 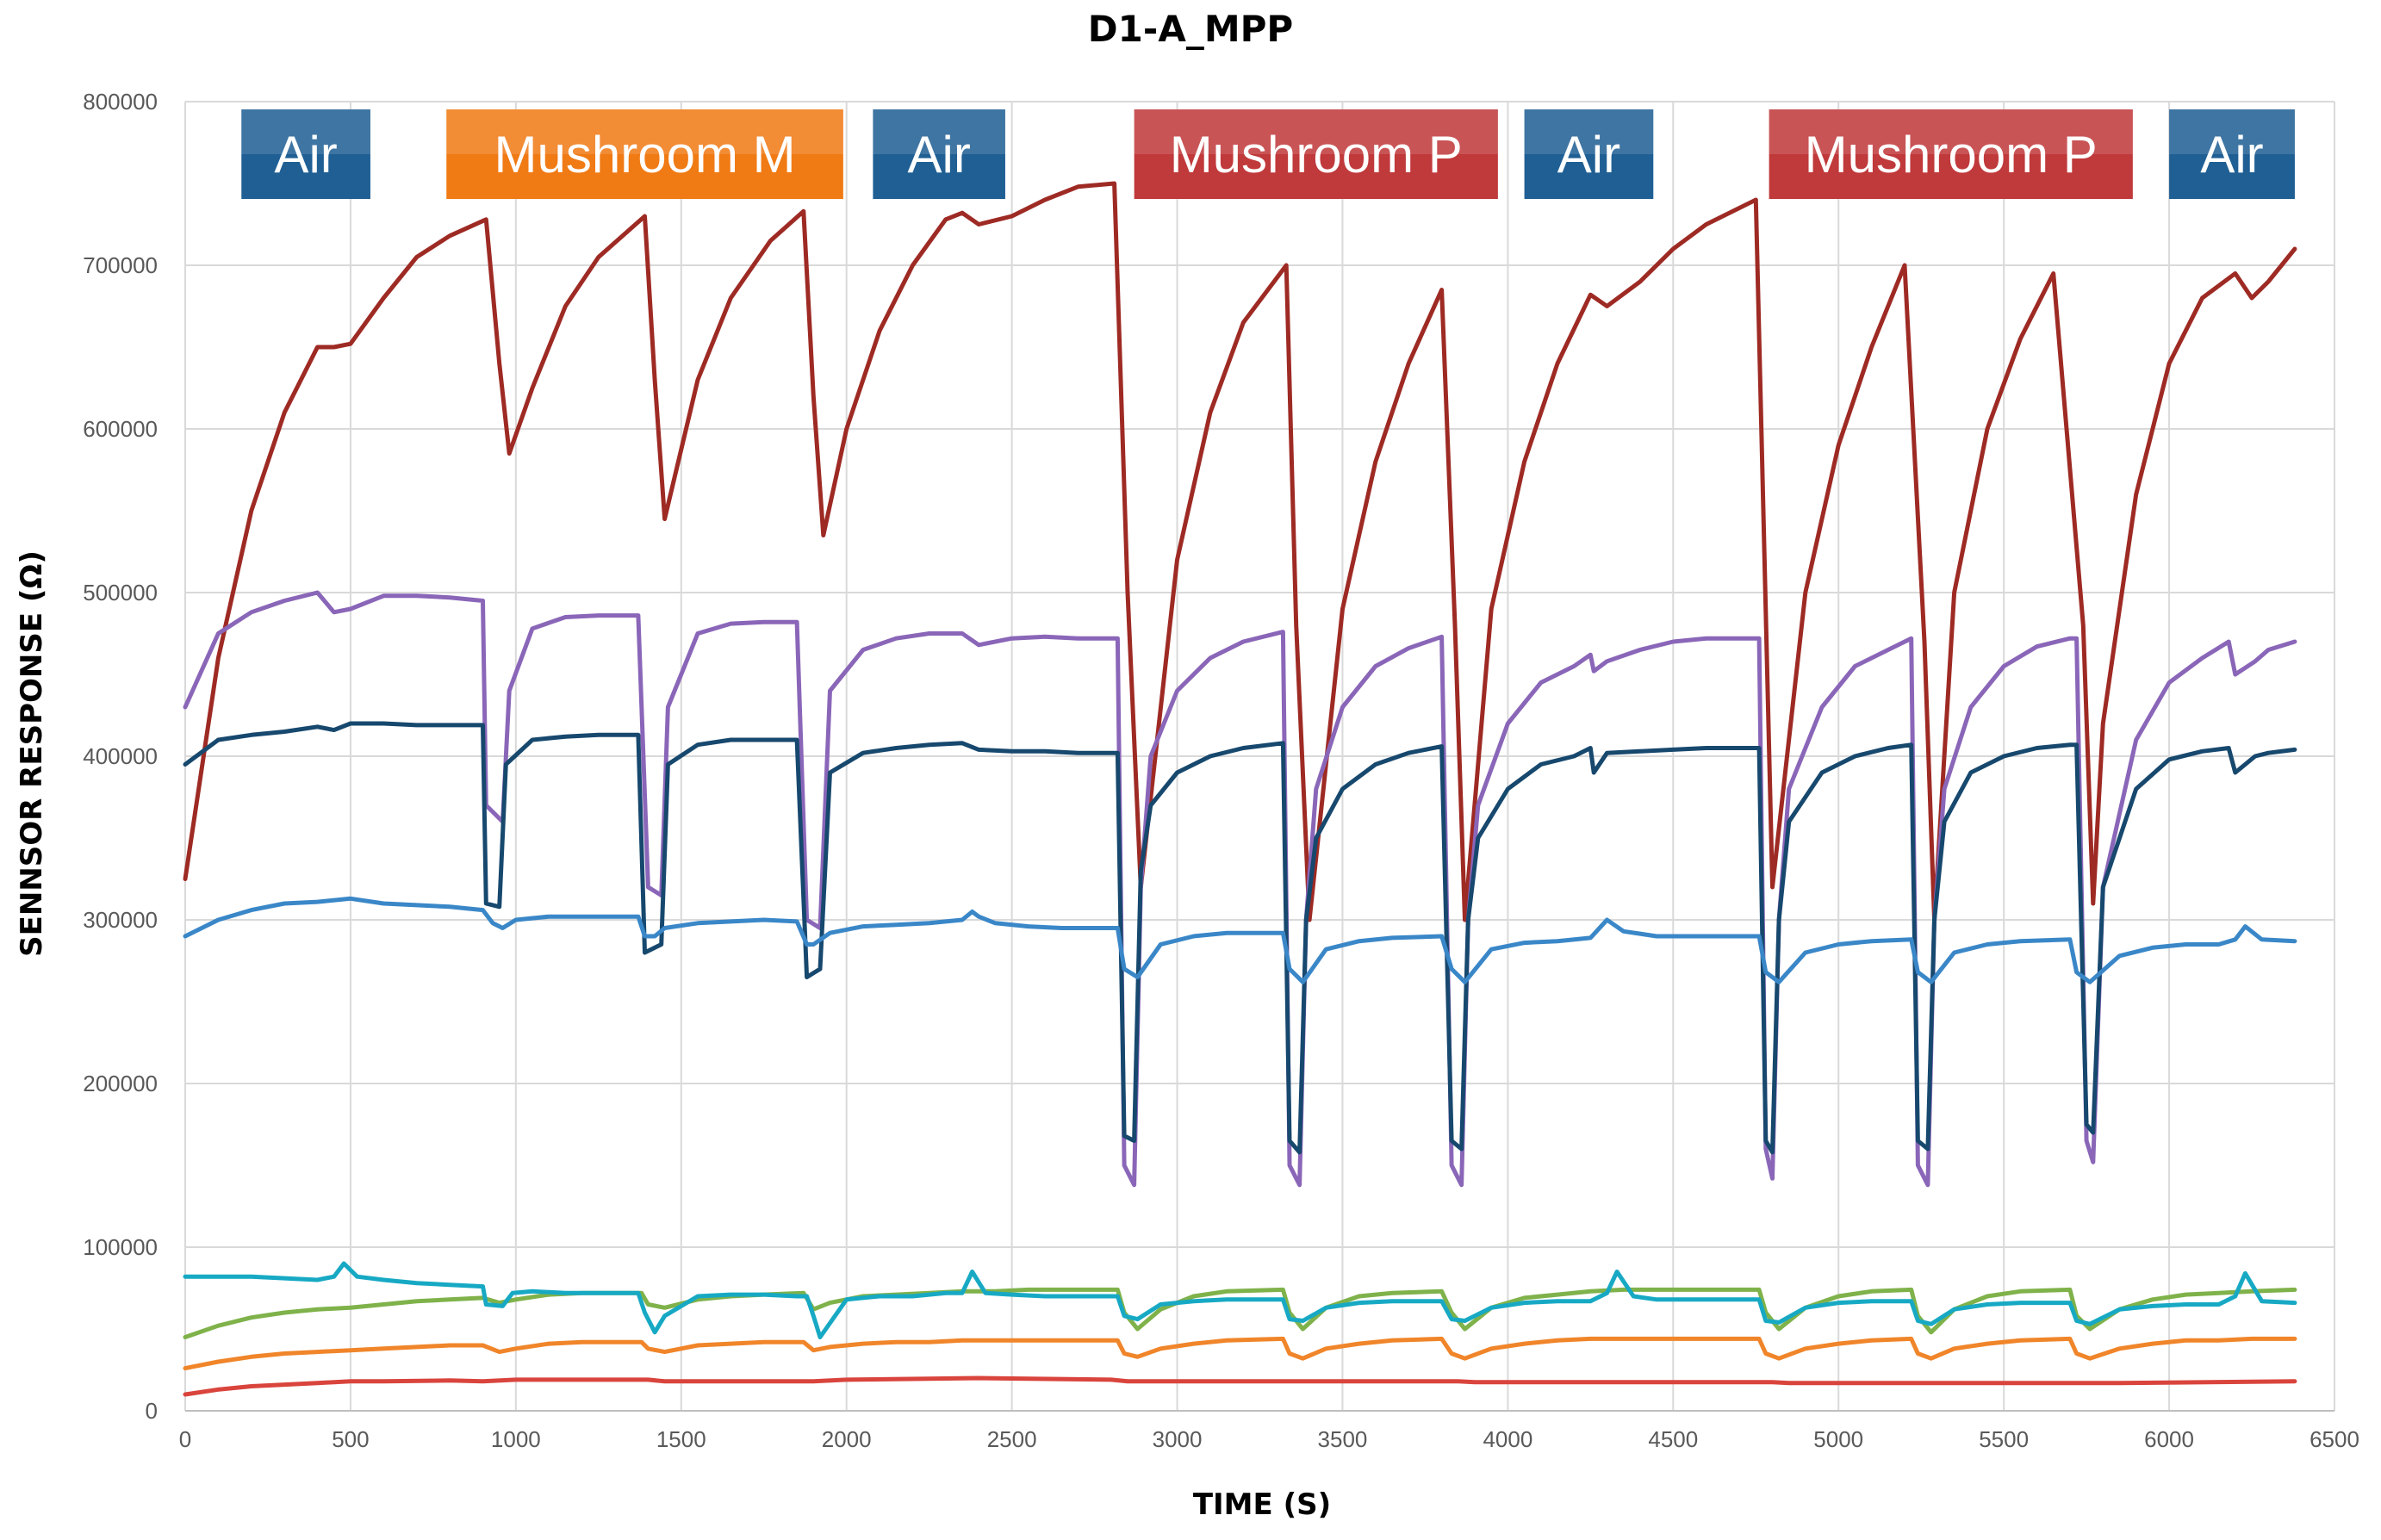 What do you see at coordinates (847, 1439) in the screenshot?
I see `x-tick-label: 2000` at bounding box center [847, 1439].